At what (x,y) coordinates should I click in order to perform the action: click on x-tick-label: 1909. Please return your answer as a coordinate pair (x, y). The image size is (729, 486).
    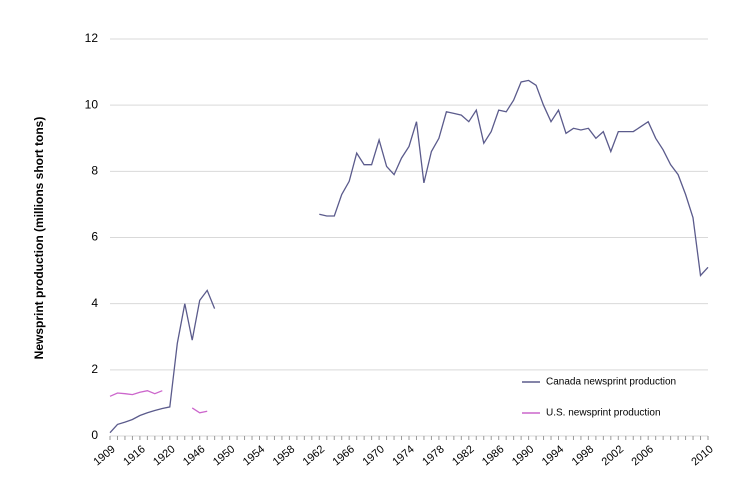
    Looking at the image, I should click on (104, 455).